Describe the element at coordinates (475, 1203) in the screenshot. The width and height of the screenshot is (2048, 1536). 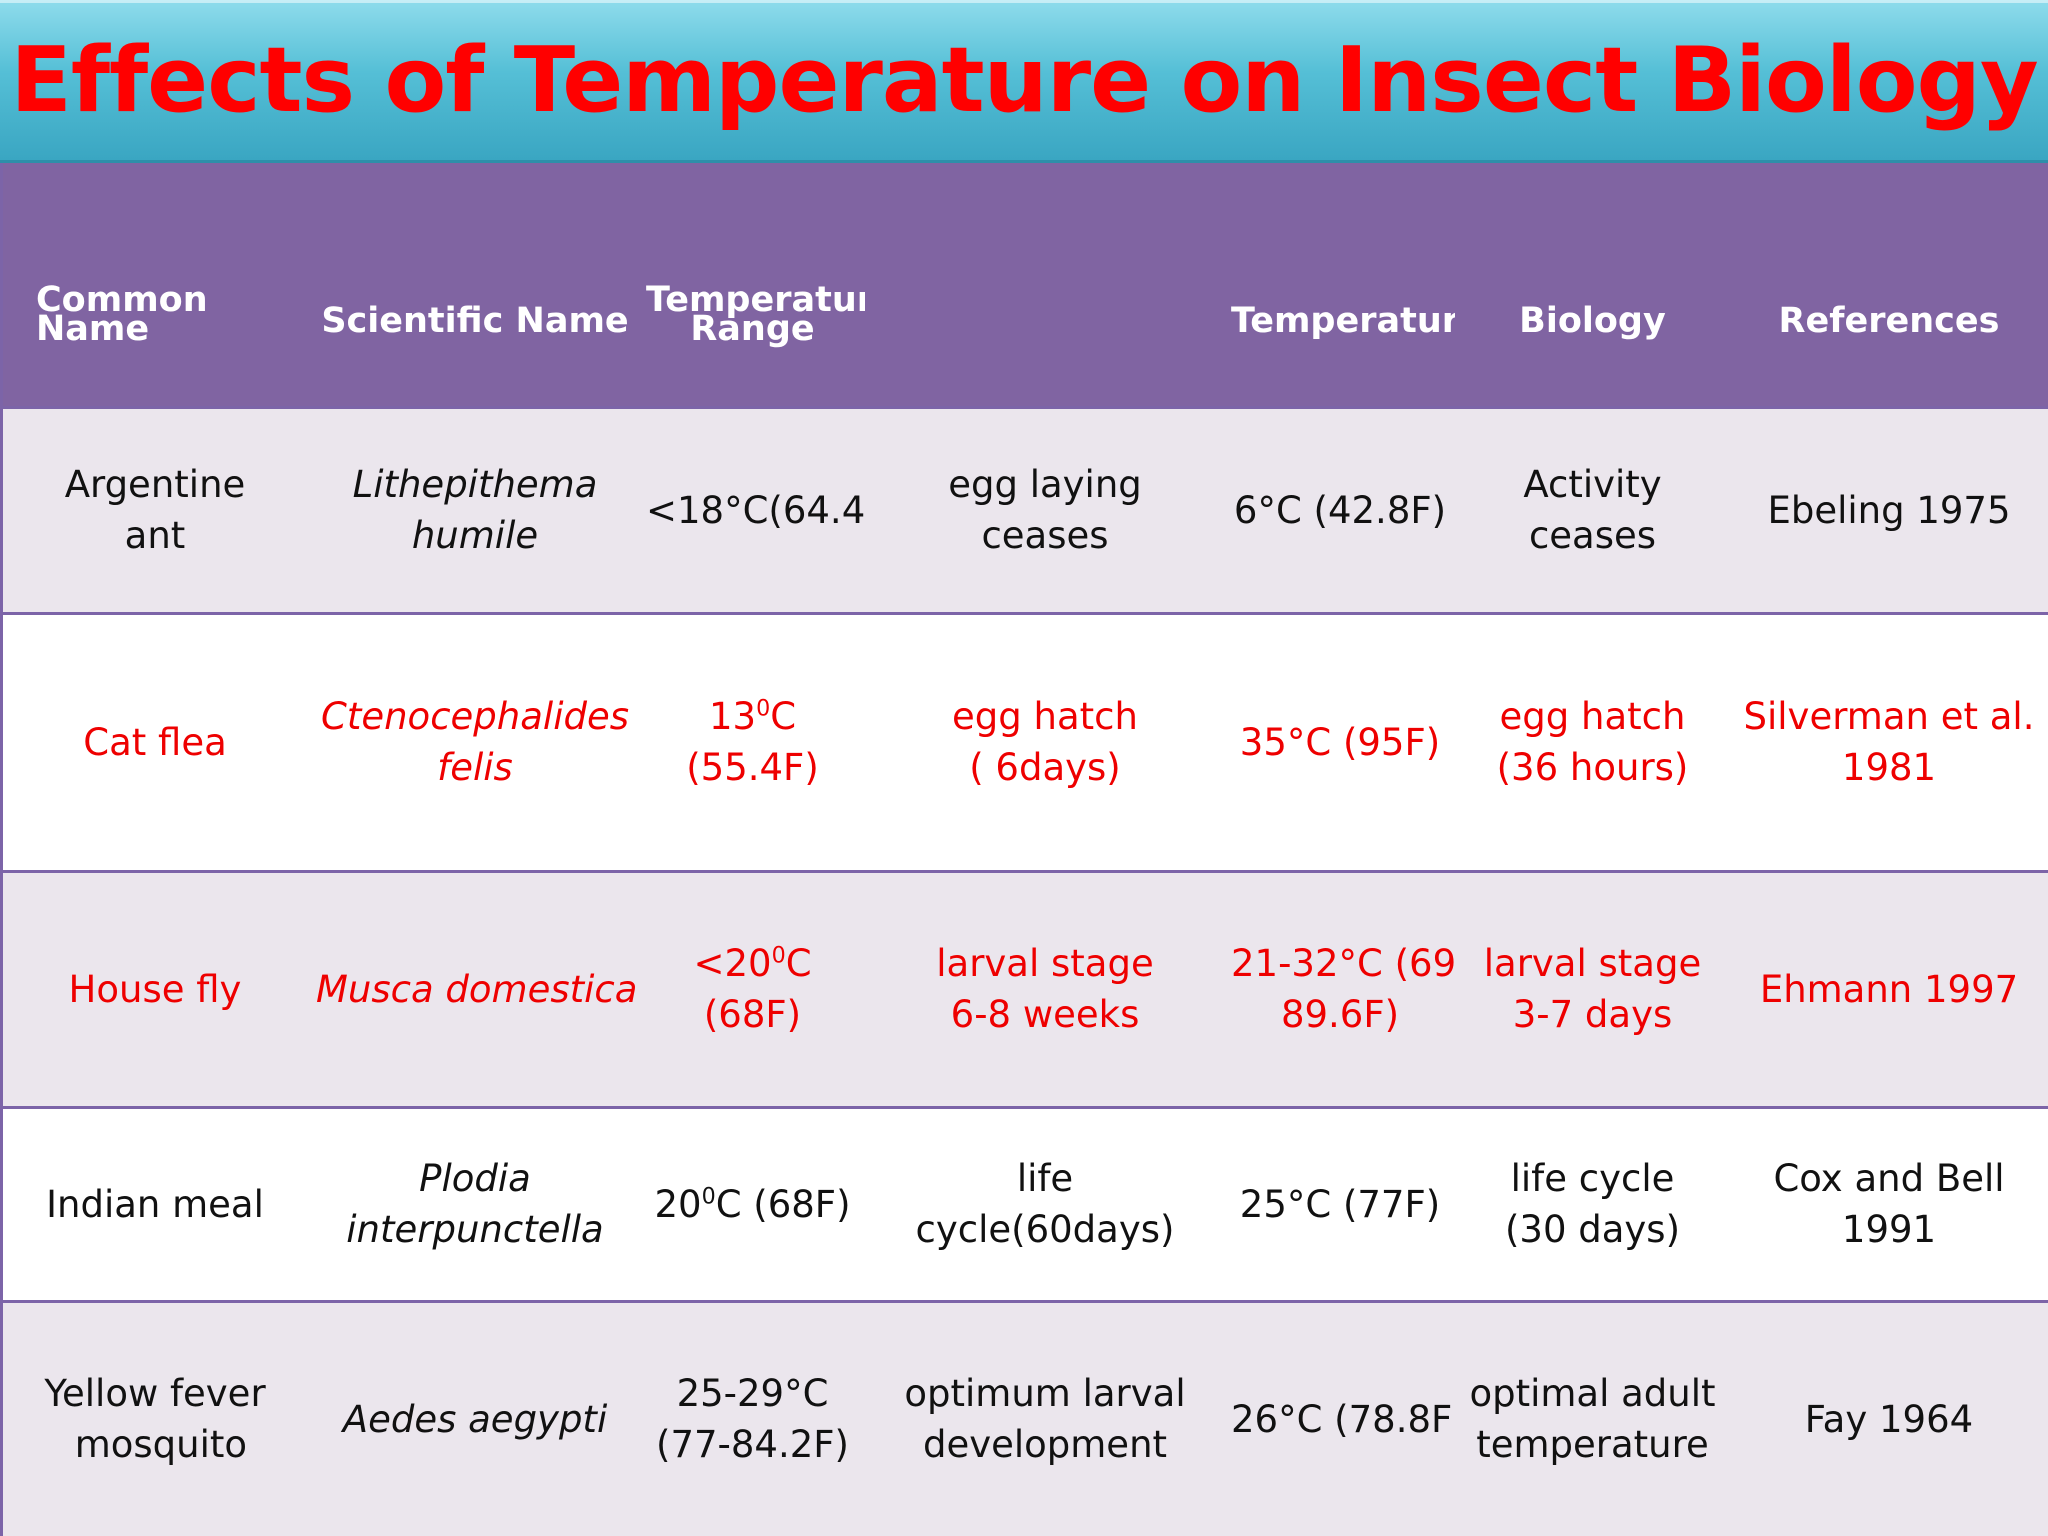
I see `cell-scientific-name: Plodia interpunctella` at that location.